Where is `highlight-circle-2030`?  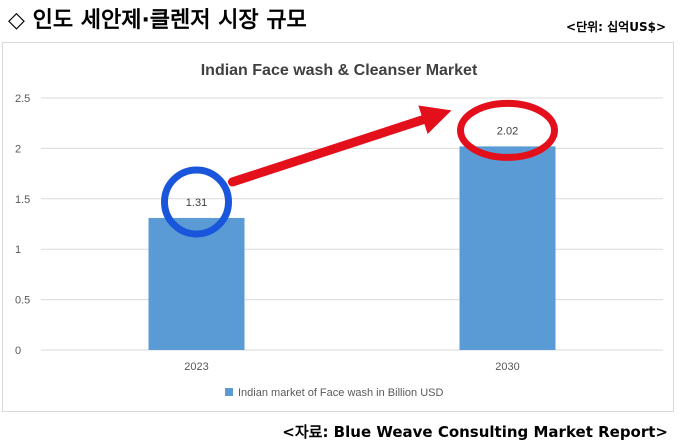
highlight-circle-2030 is located at coordinates (507, 130).